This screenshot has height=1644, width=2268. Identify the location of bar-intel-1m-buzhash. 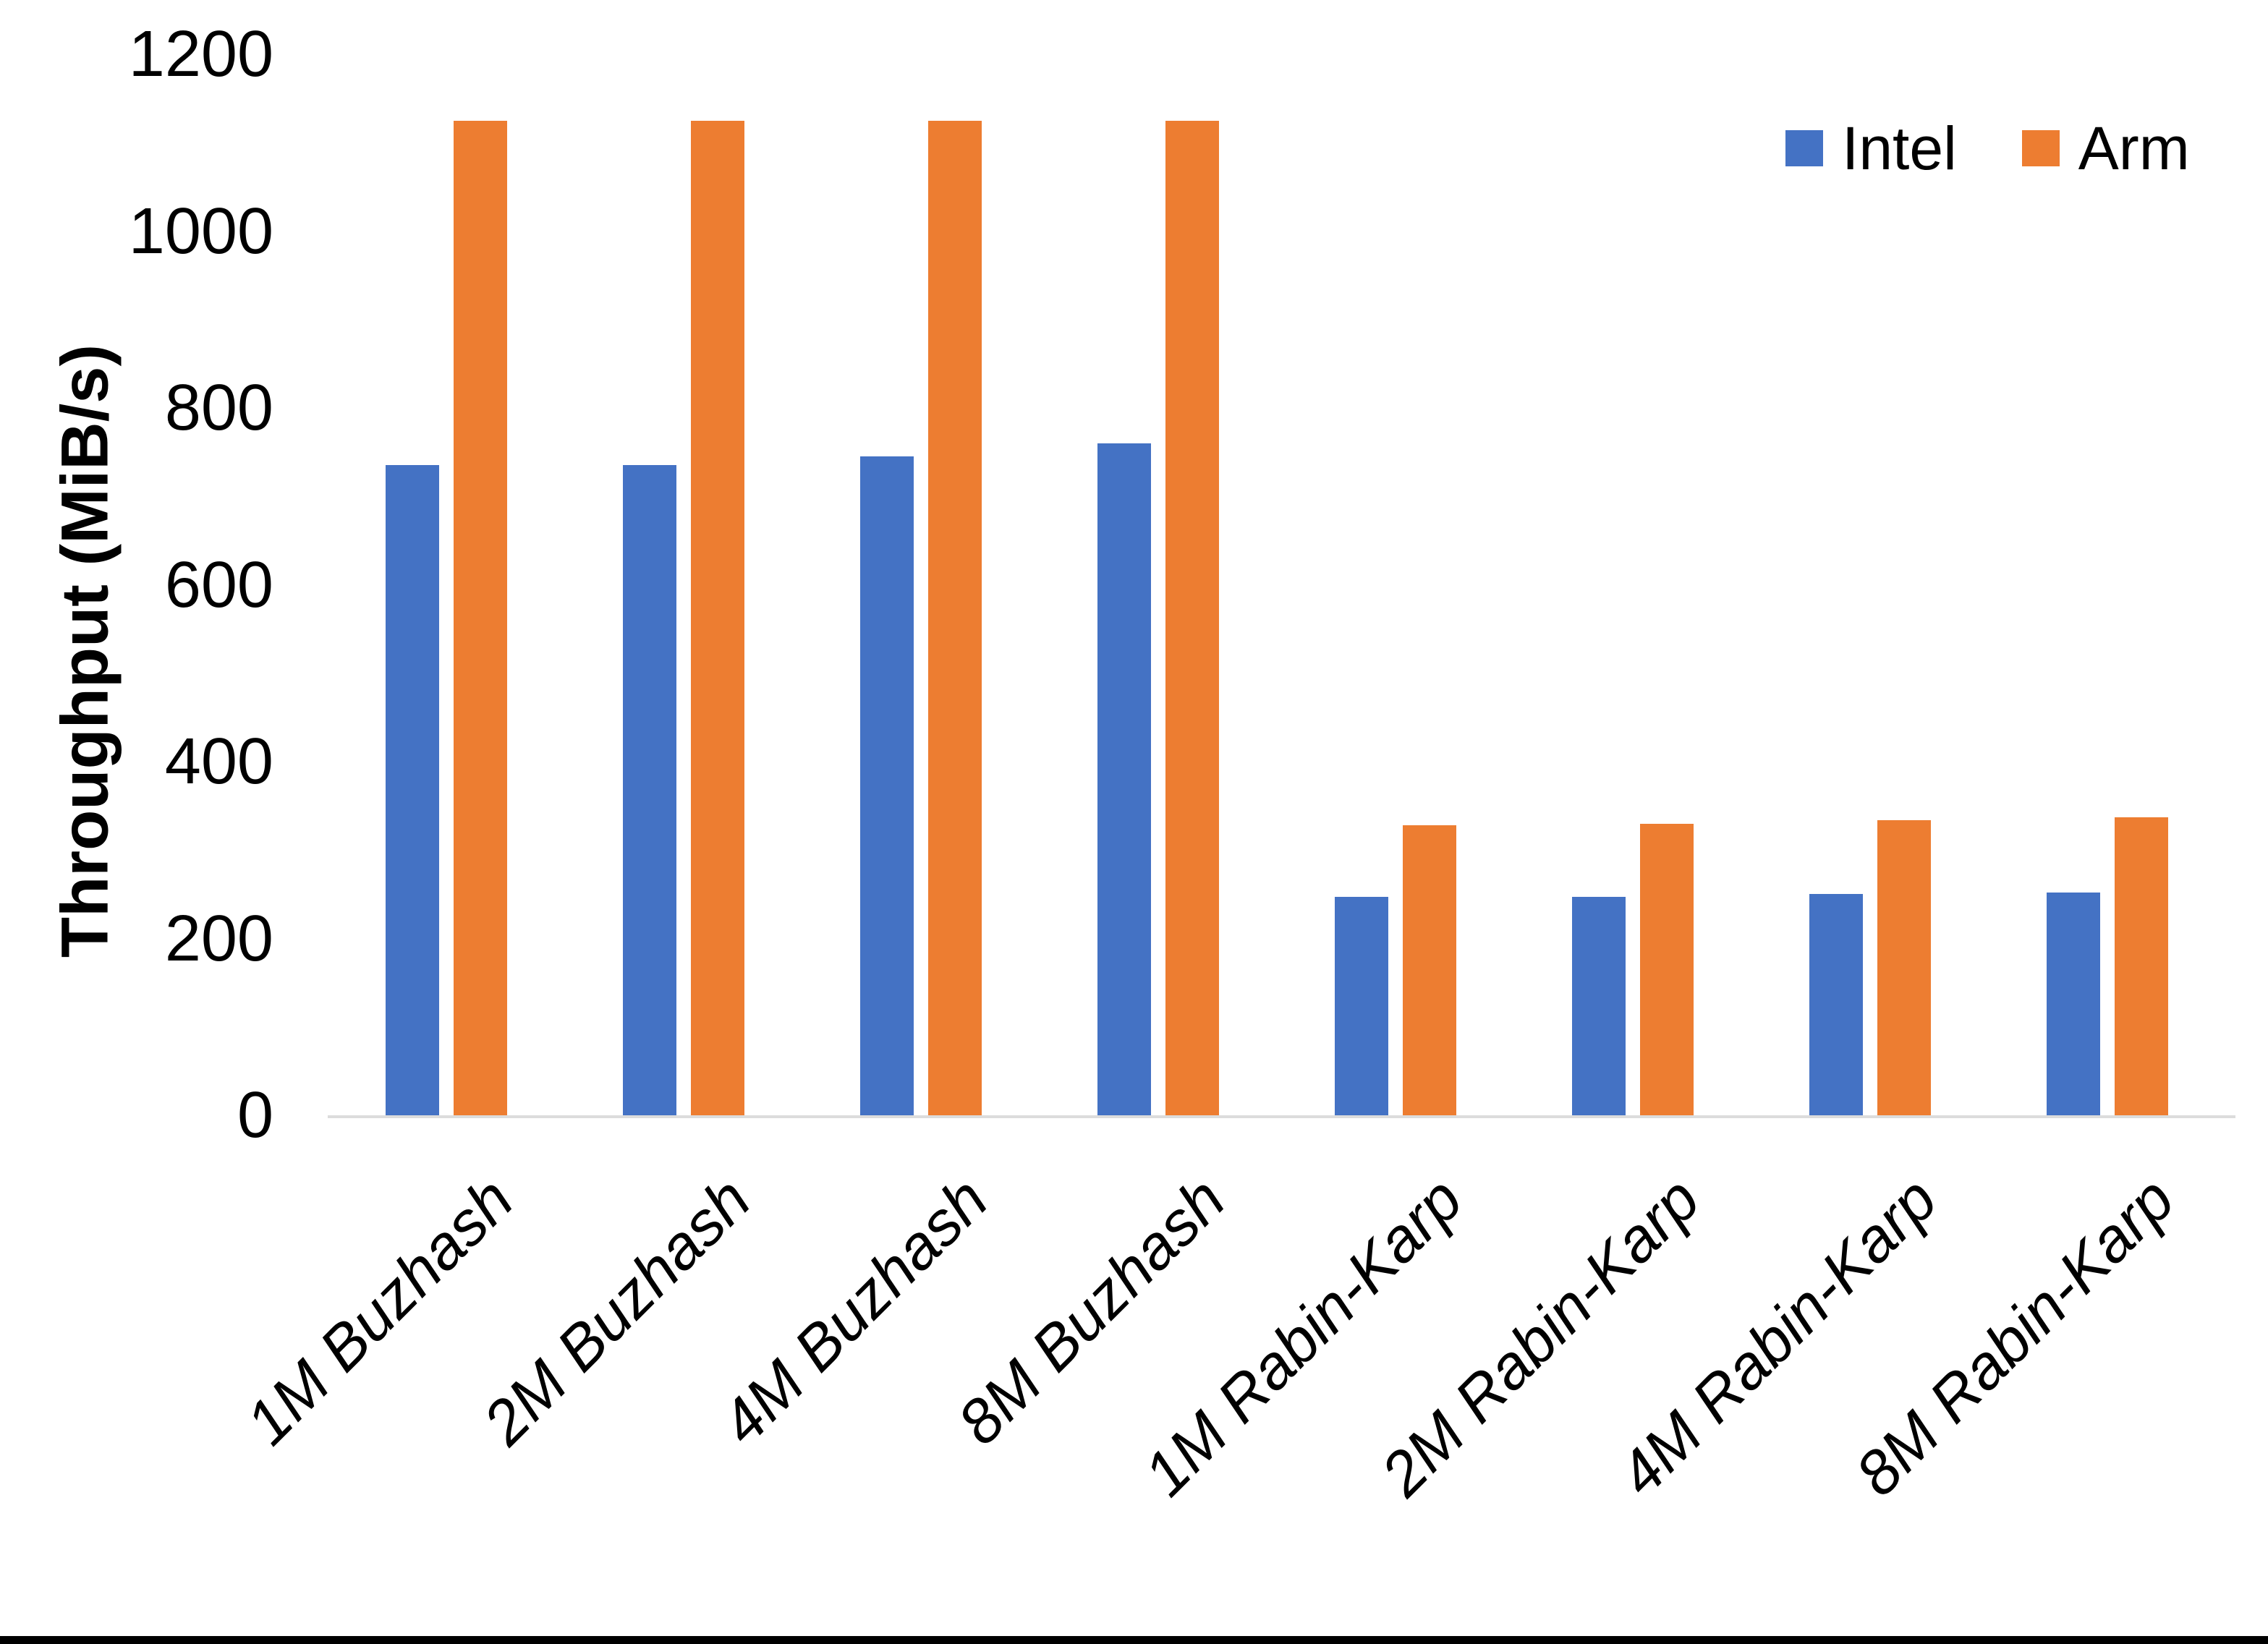
(412, 790).